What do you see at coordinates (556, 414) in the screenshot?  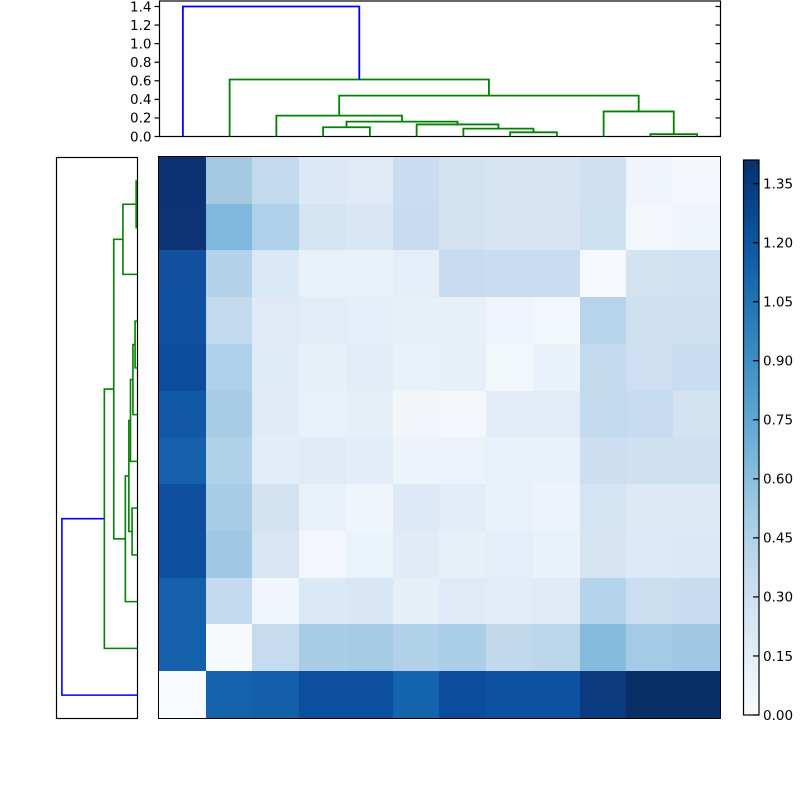 I see `heatmap-cell-r6c9` at bounding box center [556, 414].